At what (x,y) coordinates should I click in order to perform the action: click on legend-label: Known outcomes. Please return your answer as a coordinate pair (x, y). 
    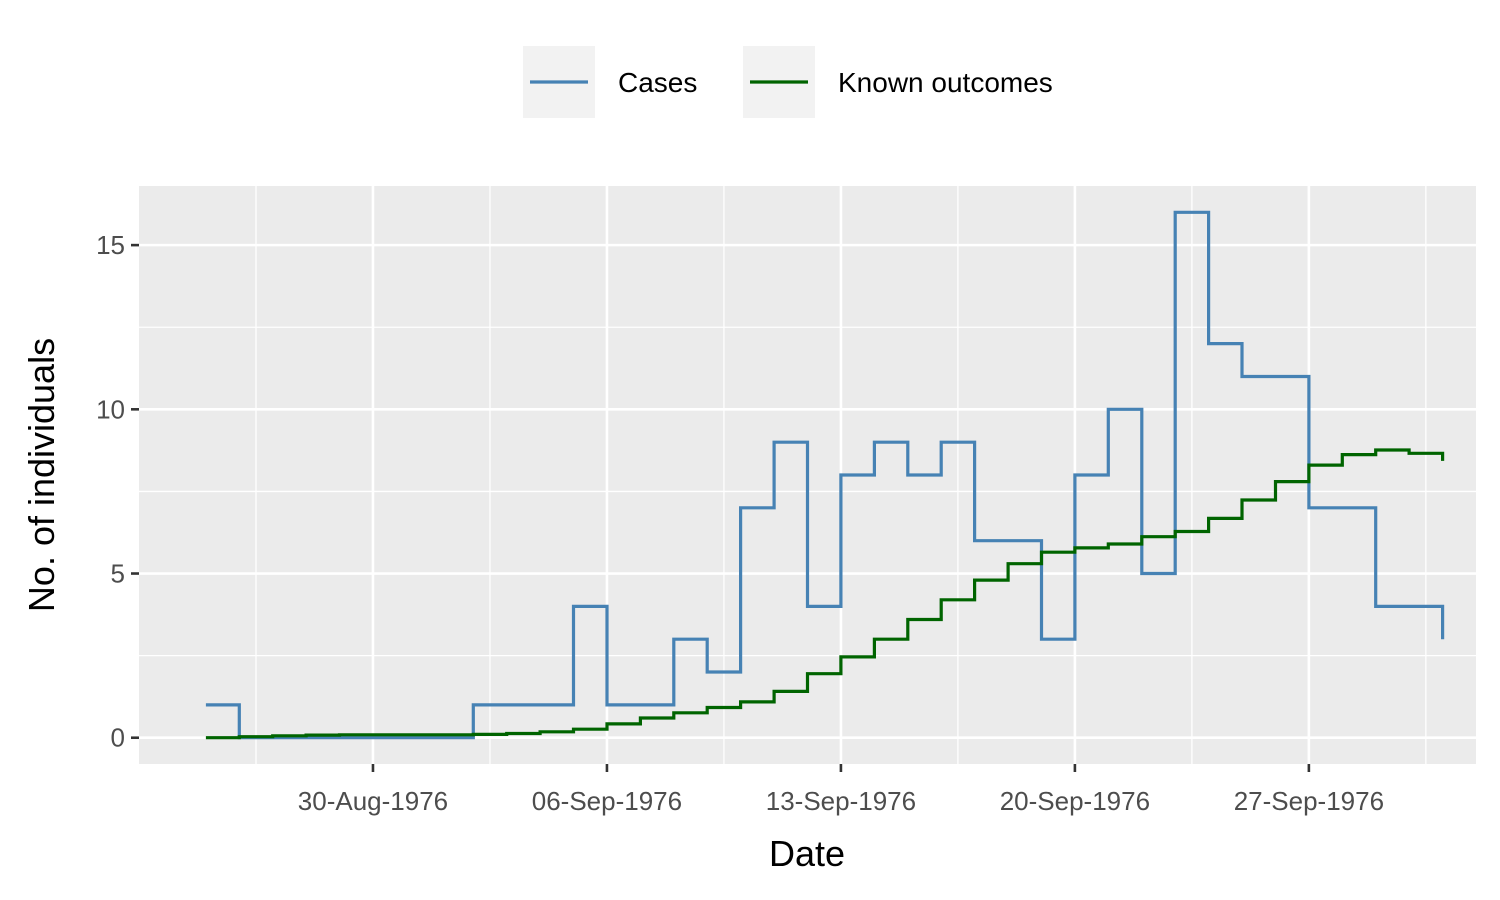
    Looking at the image, I should click on (945, 82).